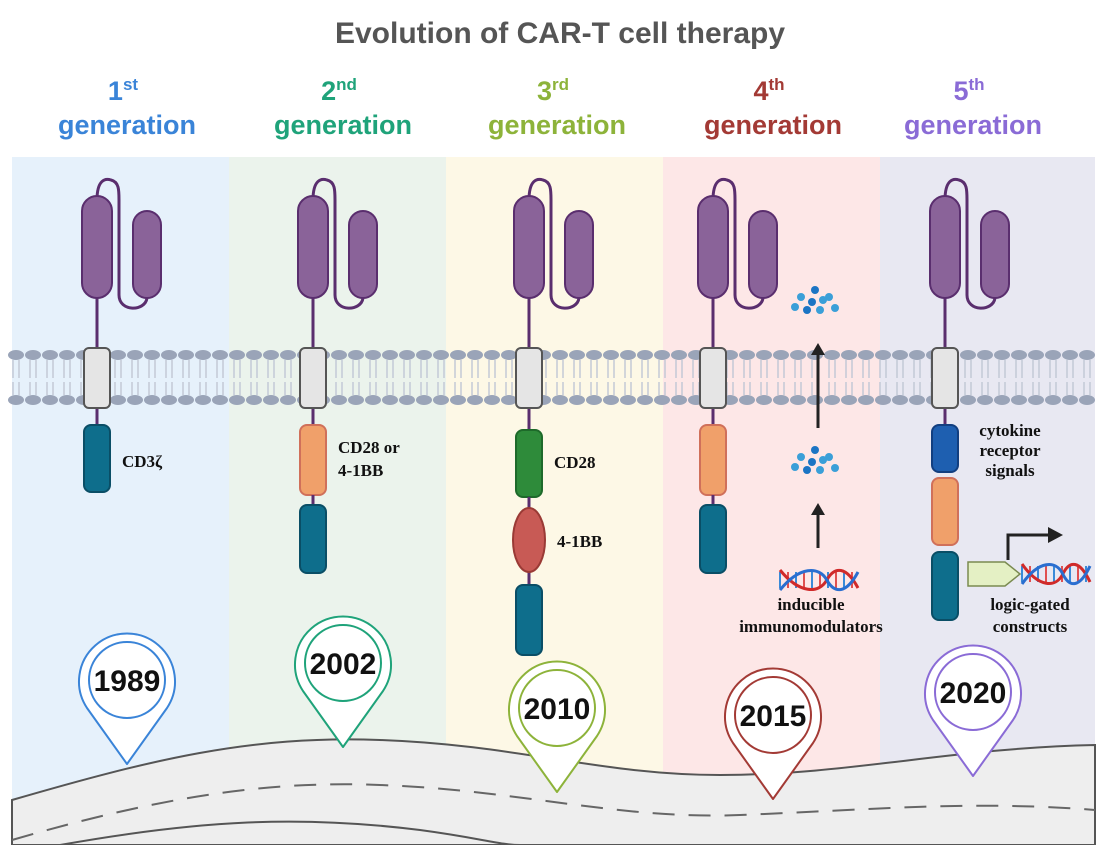 This screenshot has width=1106, height=845. What do you see at coordinates (773, 716) in the screenshot?
I see `year-label: 2015` at bounding box center [773, 716].